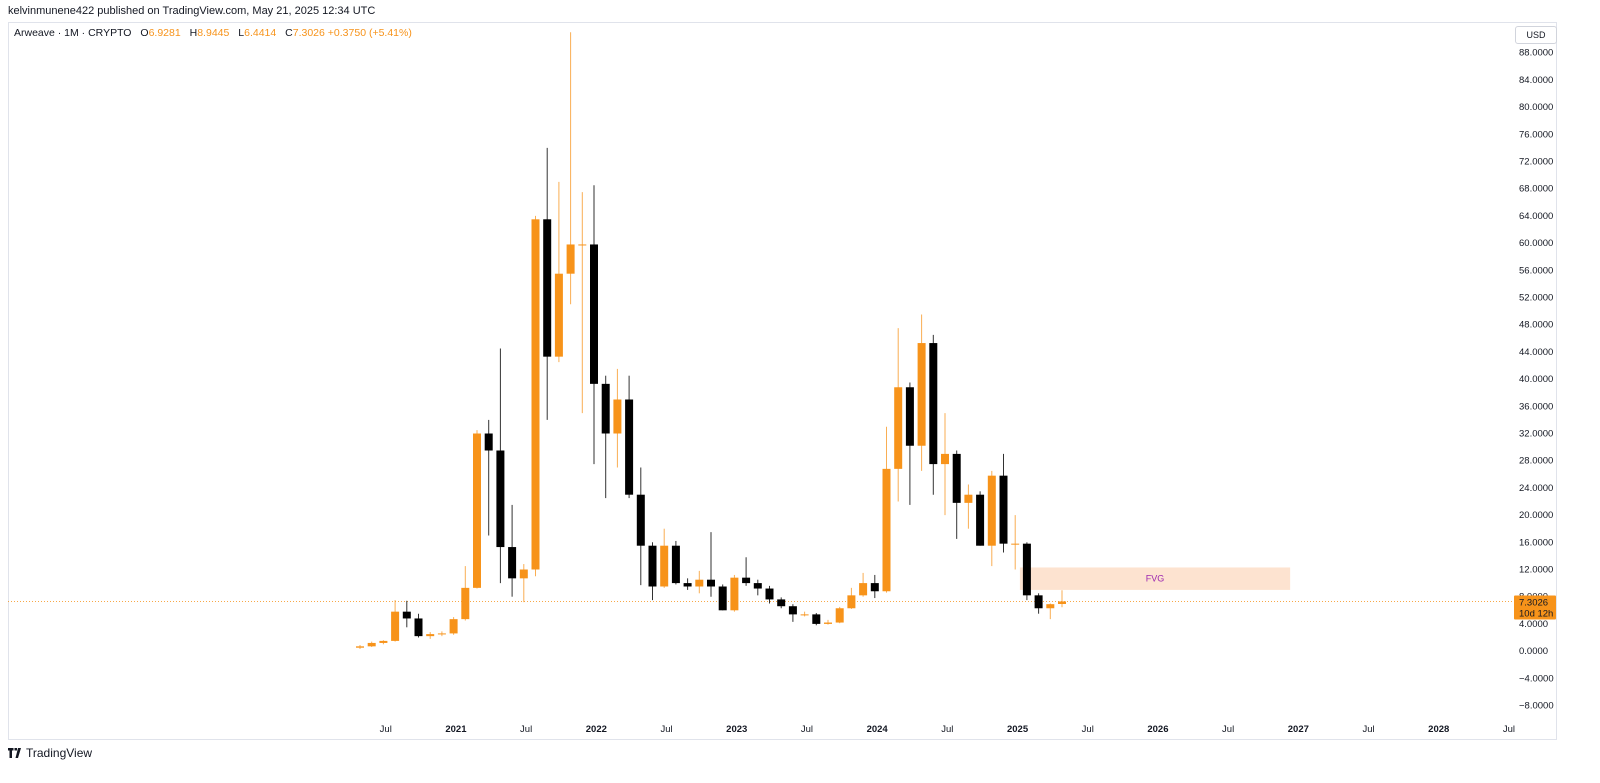  I want to click on close-value: 7.3026, so click(308, 33).